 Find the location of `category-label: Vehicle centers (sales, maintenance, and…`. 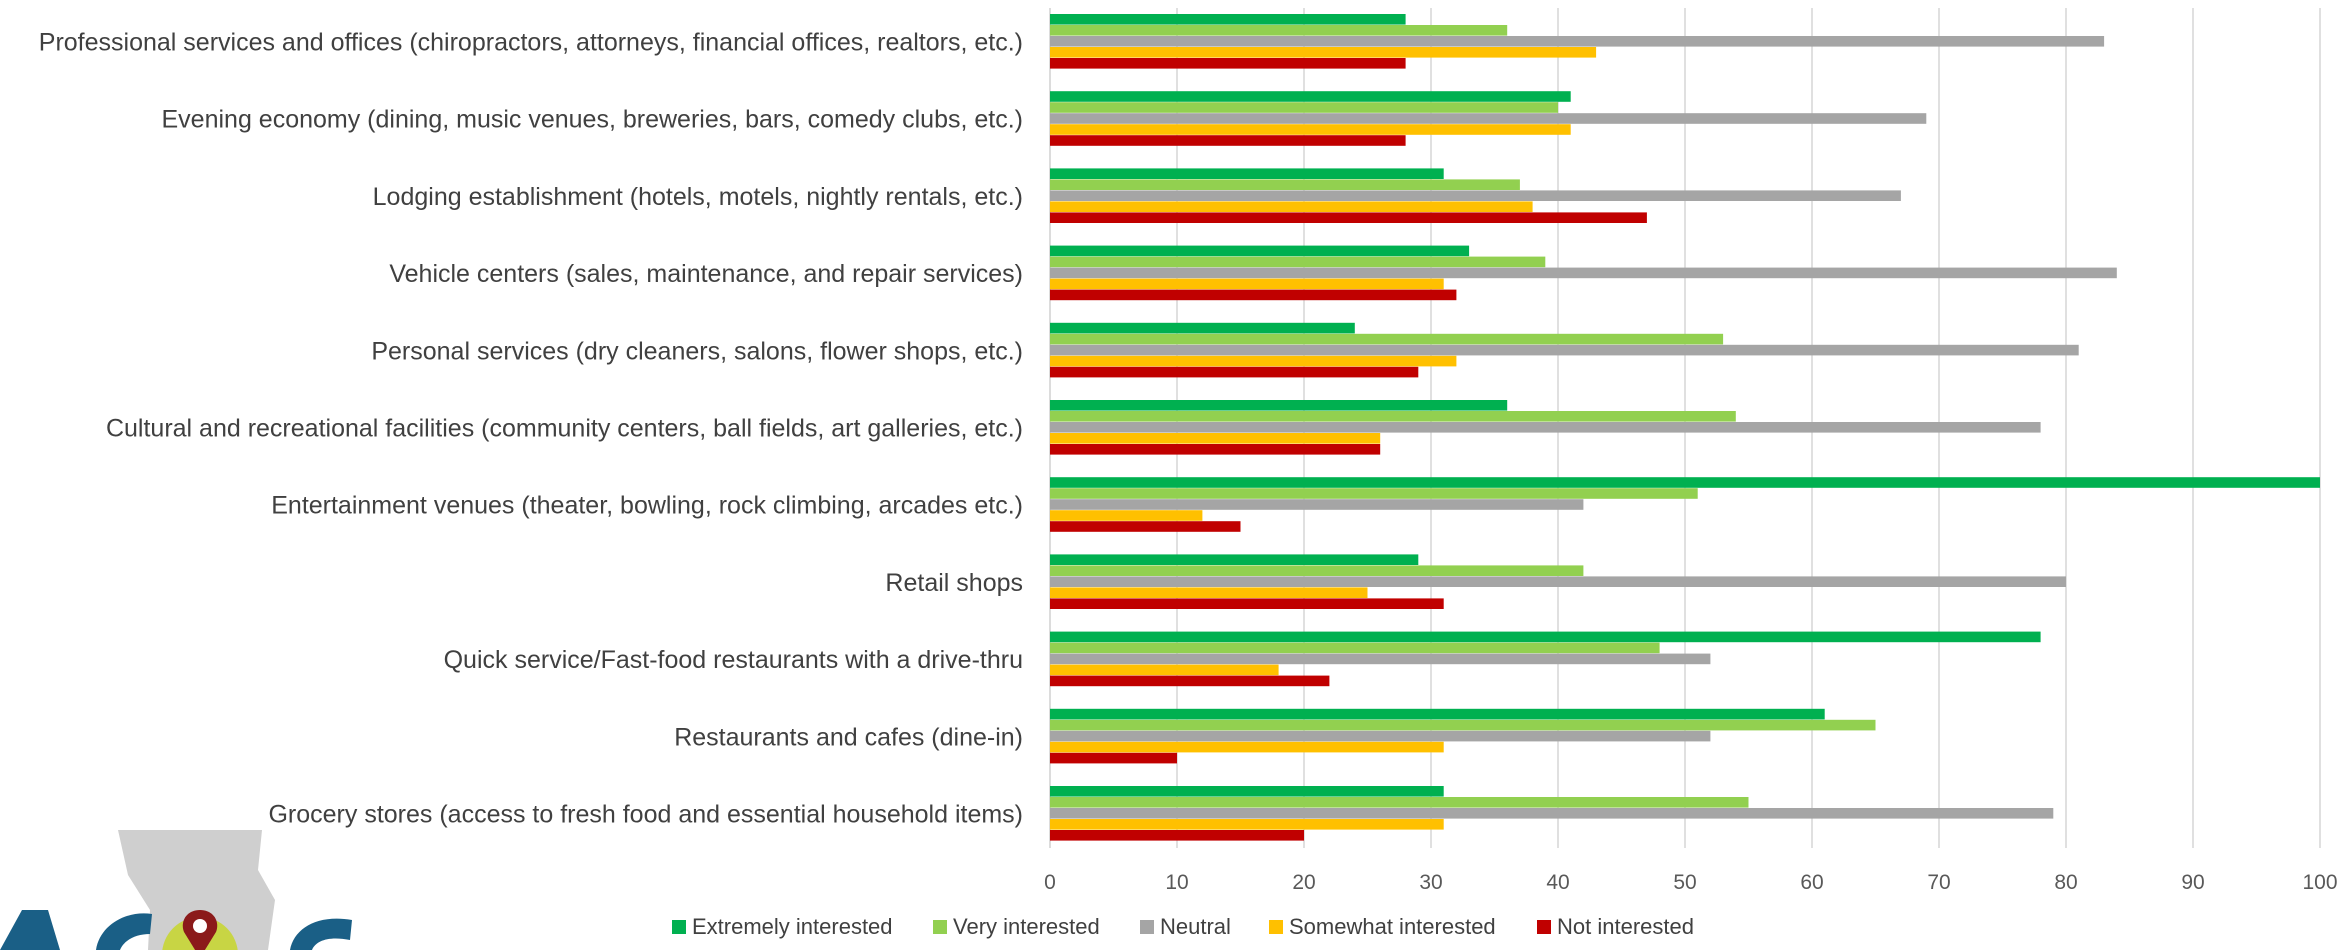

category-label: Vehicle centers (sales, maintenance, and… is located at coordinates (706, 274).